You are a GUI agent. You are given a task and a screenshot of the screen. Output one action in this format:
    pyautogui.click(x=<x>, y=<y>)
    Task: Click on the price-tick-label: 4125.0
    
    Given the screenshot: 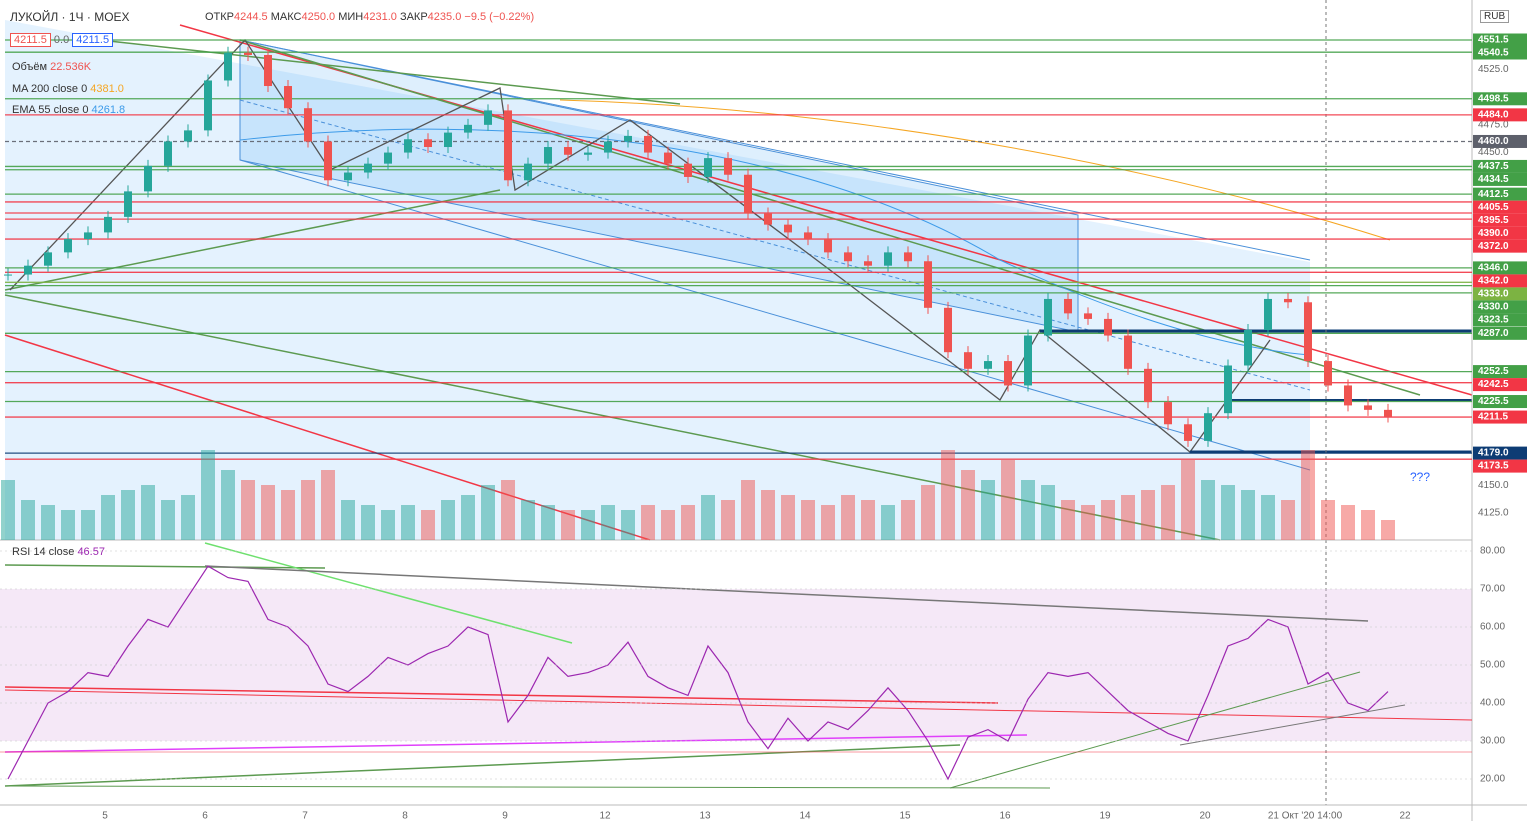 What is the action you would take?
    pyautogui.click(x=1493, y=513)
    